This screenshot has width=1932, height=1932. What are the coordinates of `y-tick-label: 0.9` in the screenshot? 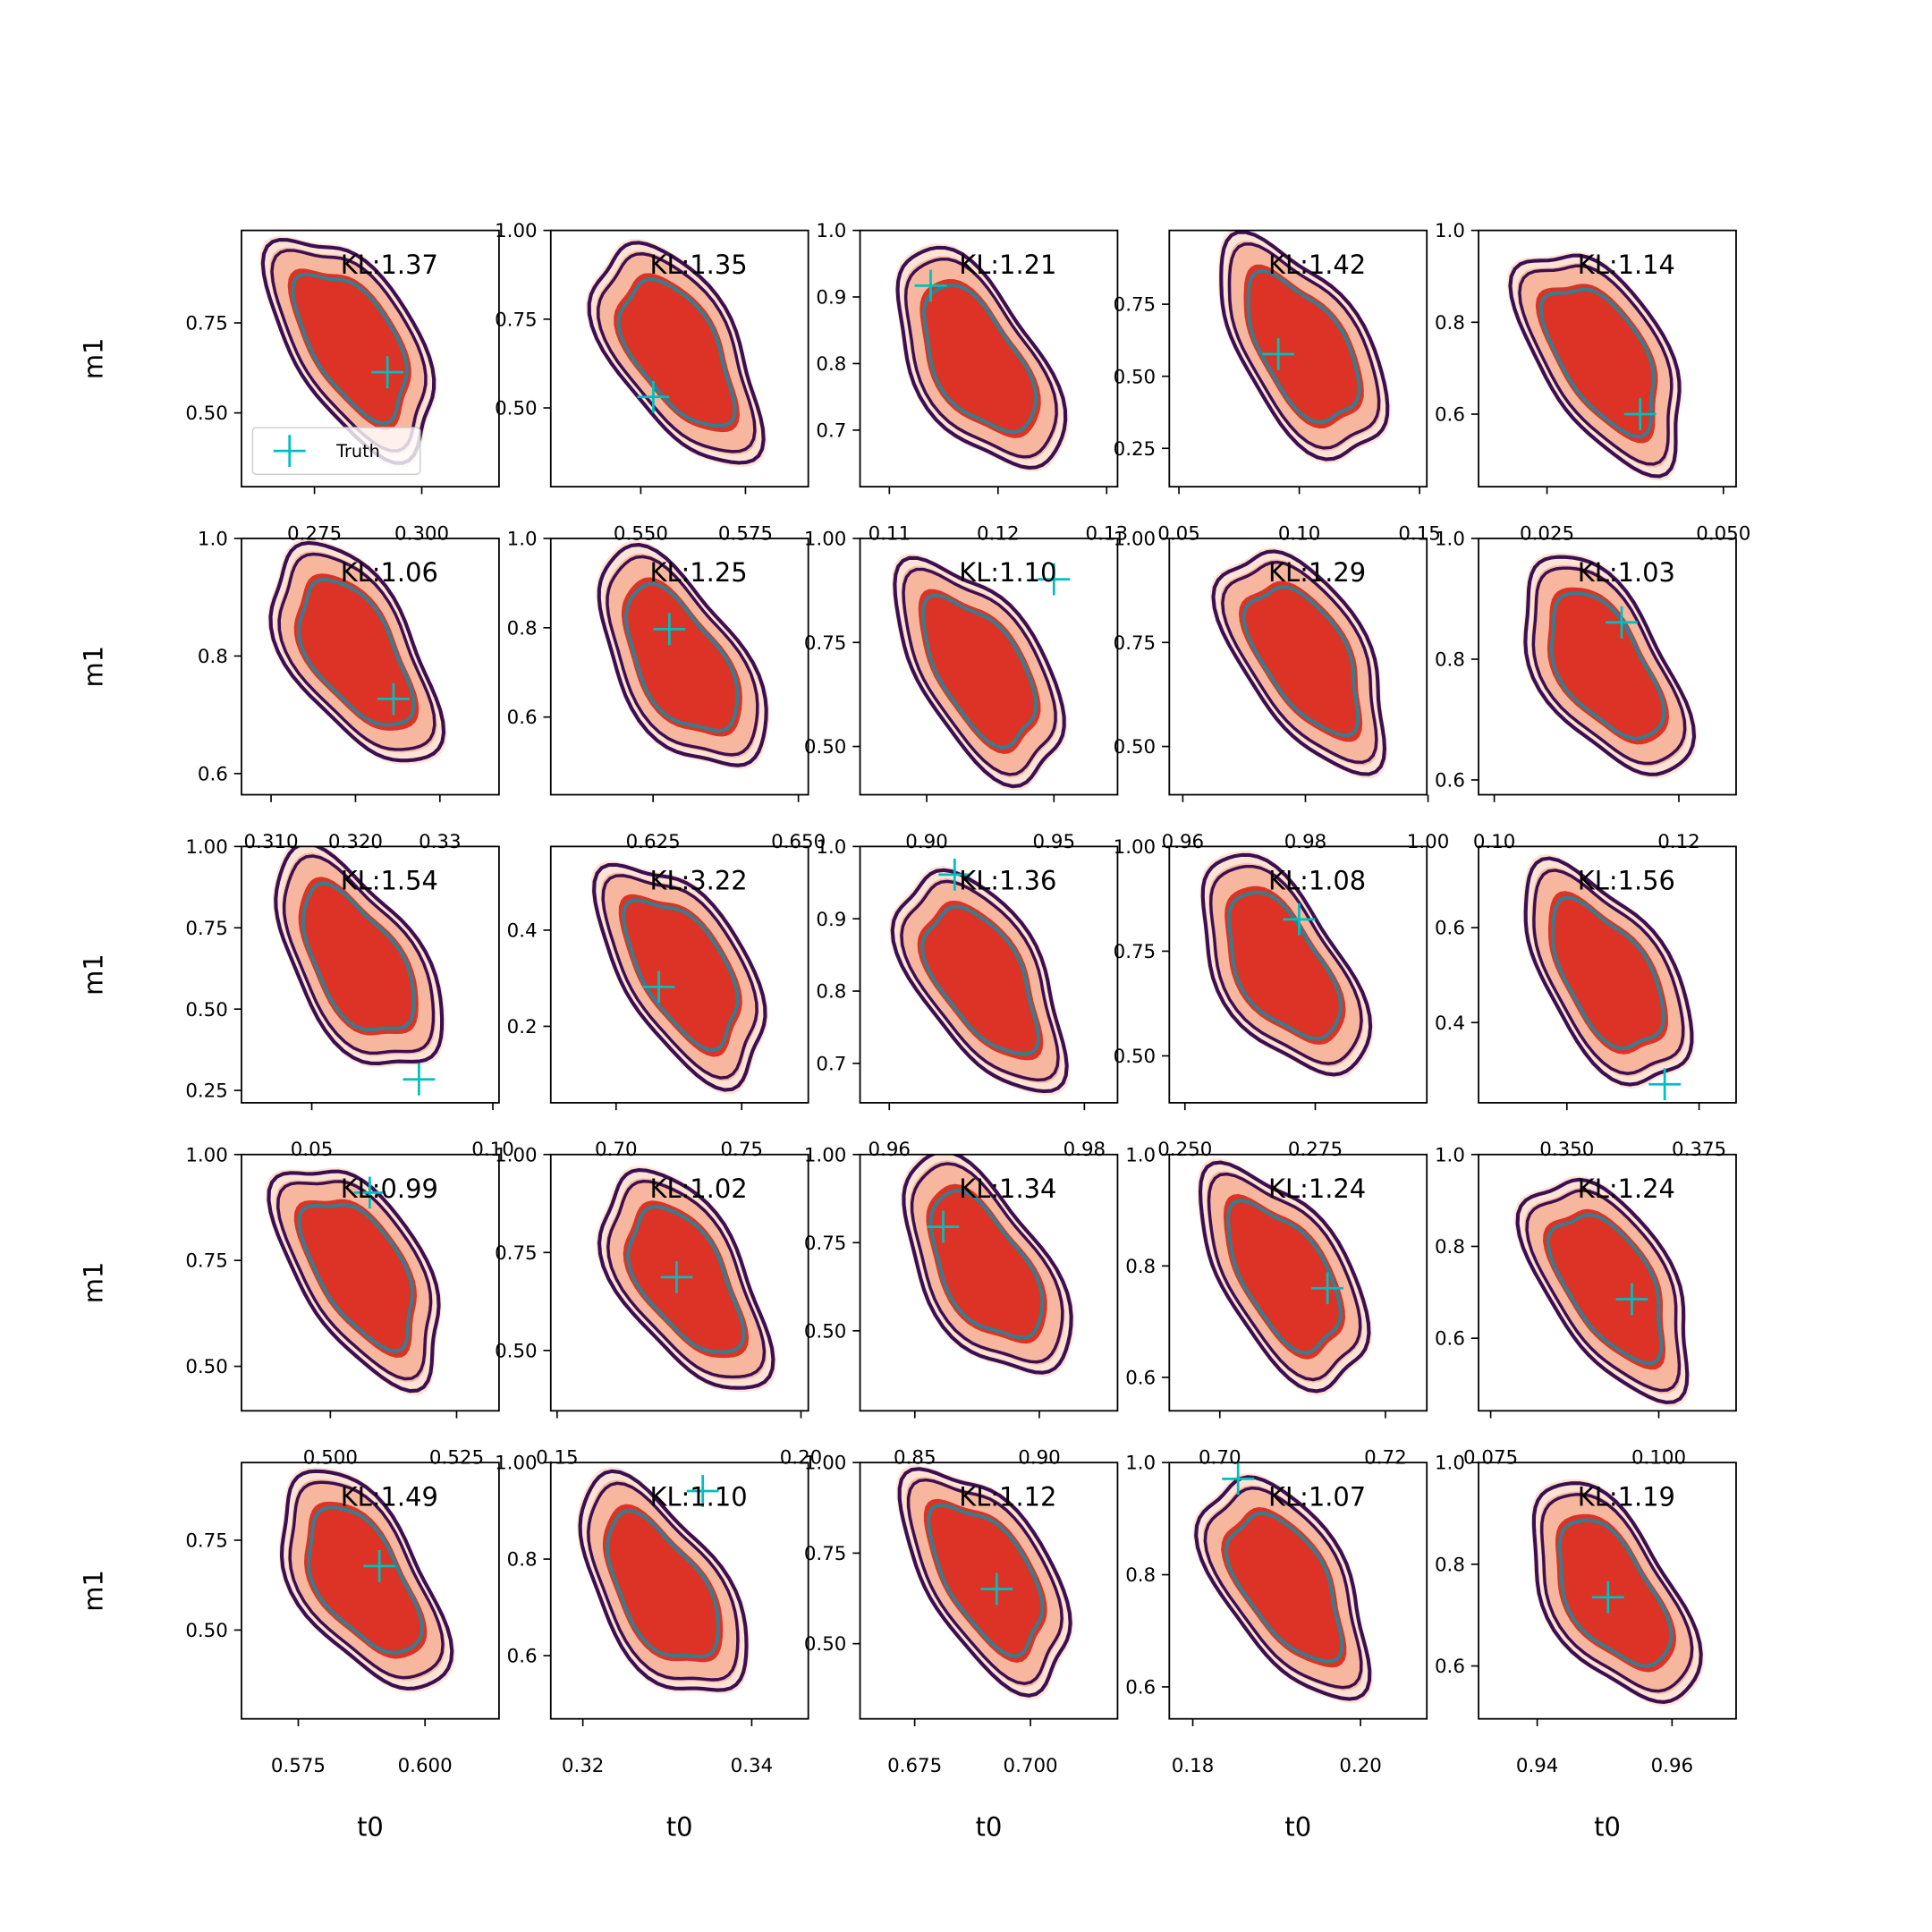 It's located at (831, 920).